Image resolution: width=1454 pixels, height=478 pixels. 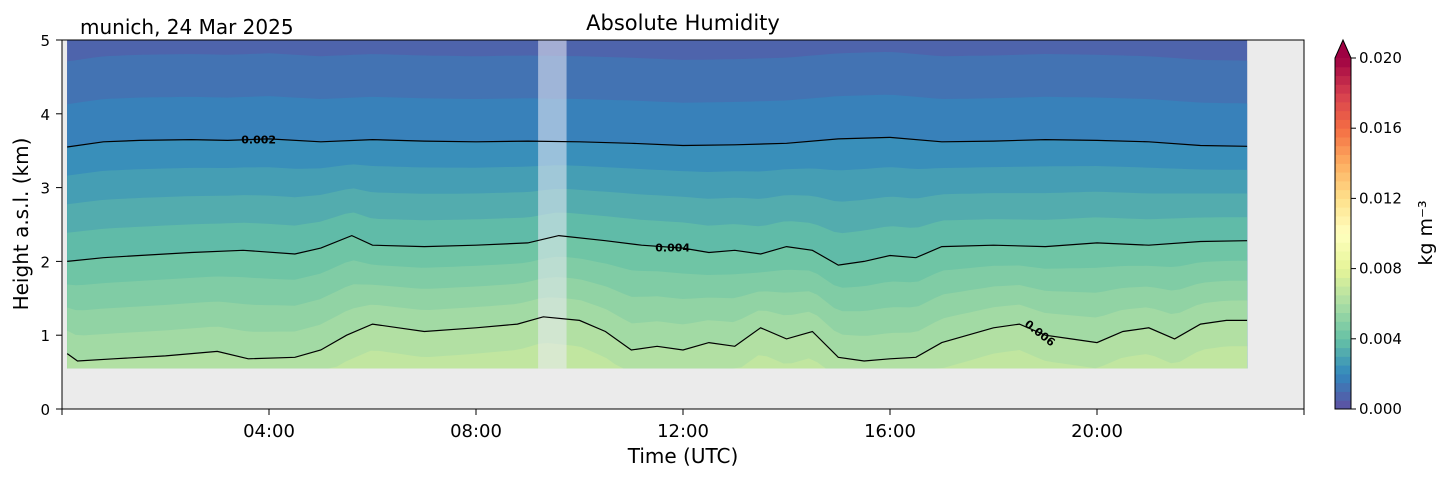 I want to click on colorbar-tick-label: 0.016, so click(x=1380, y=128).